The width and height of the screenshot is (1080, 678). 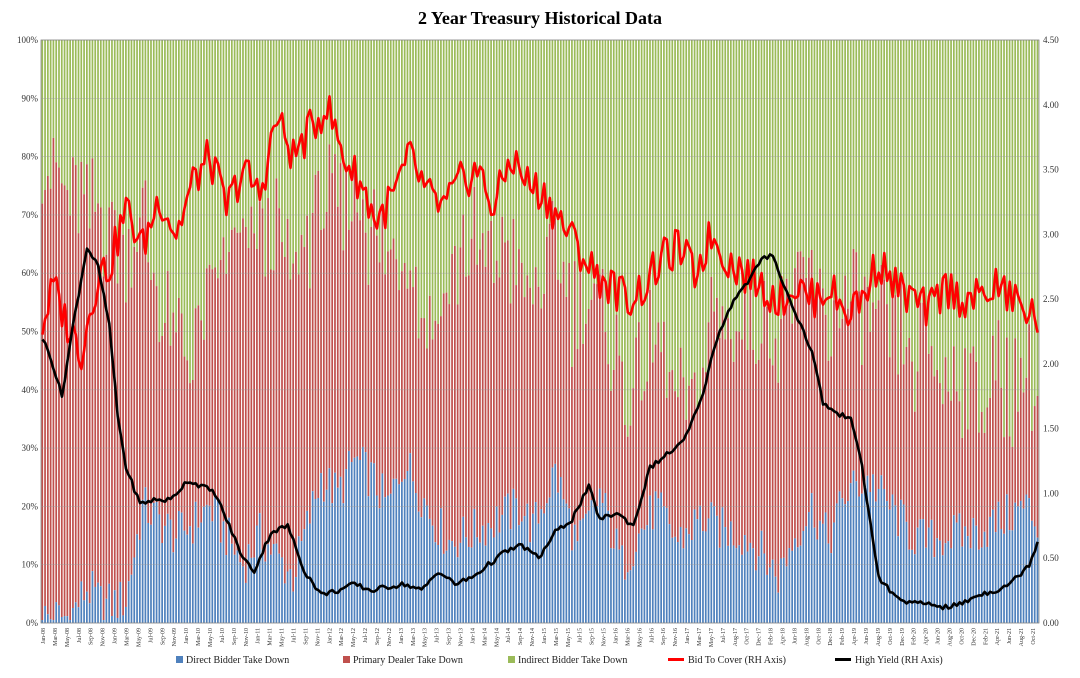 I want to click on legend-label: High Yield (RH Axis), so click(x=899, y=660).